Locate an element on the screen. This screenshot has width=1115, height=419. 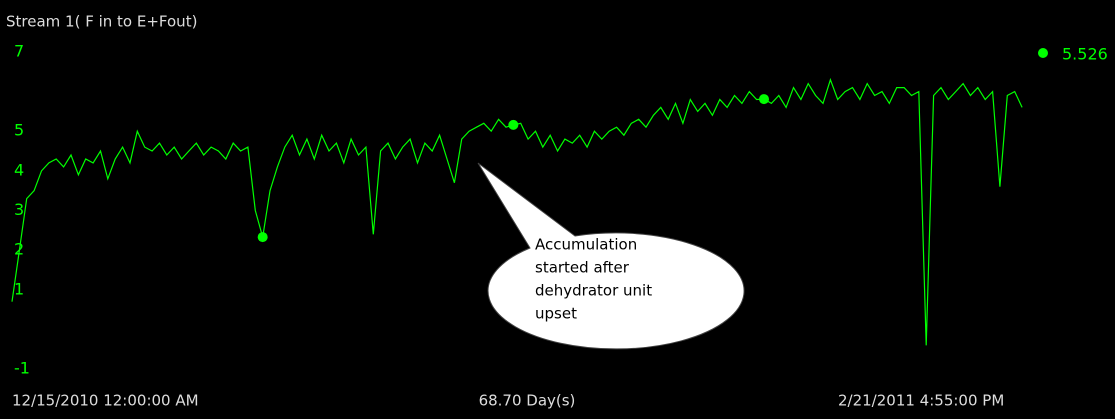
callout-text: upset is located at coordinates (556, 314).